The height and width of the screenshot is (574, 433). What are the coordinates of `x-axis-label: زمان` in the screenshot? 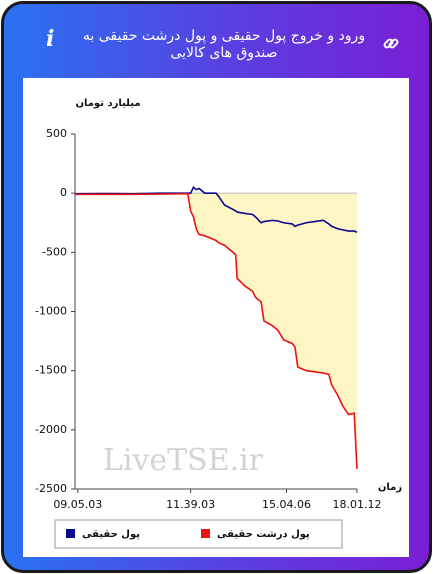 It's located at (390, 487).